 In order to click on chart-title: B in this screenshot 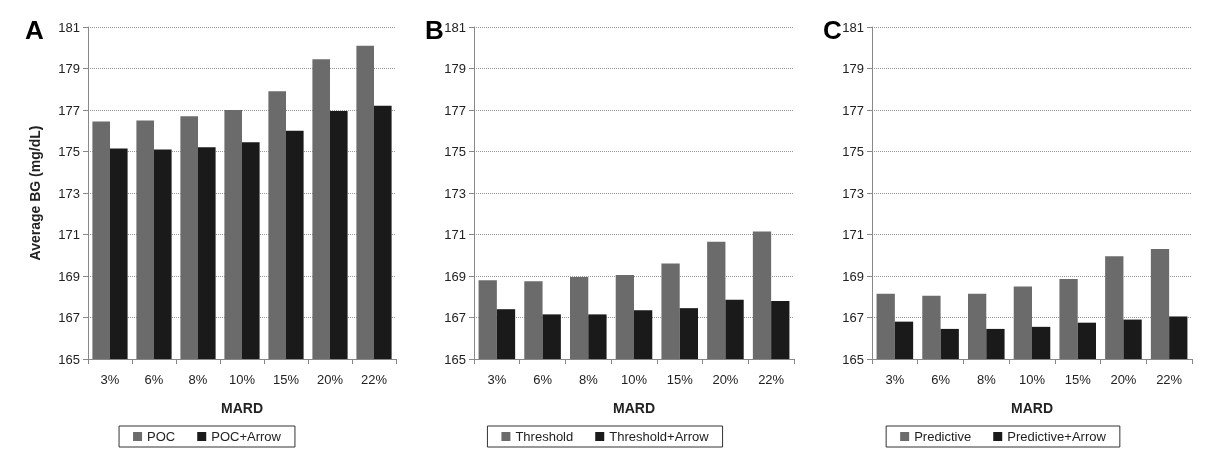, I will do `click(434, 30)`.